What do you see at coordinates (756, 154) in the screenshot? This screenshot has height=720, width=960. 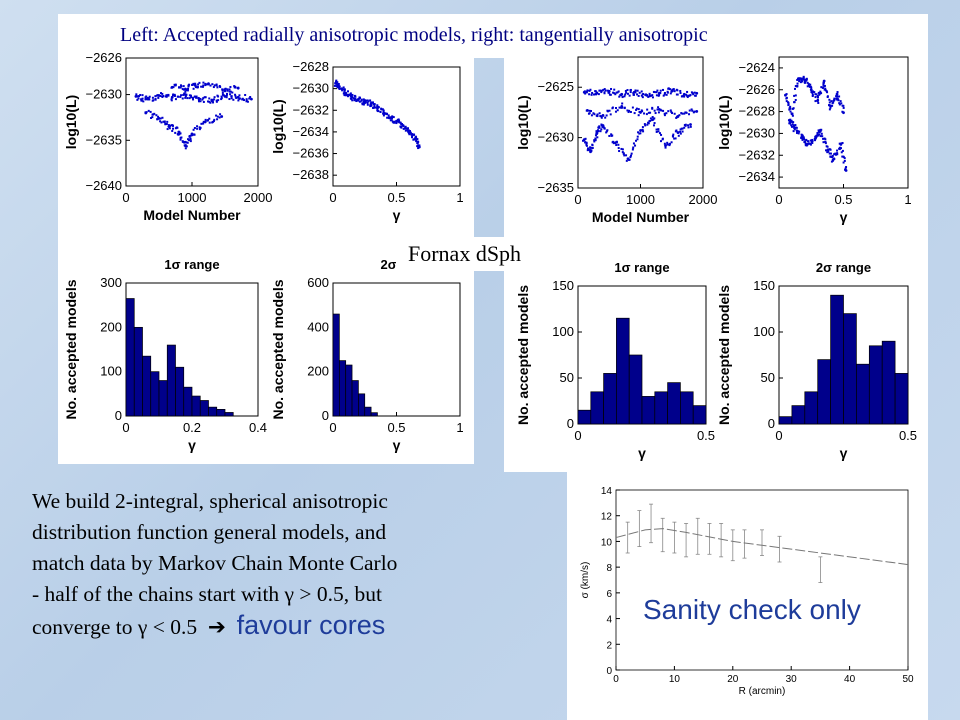 I see `tangential-gamma-ytick-label: −2632` at bounding box center [756, 154].